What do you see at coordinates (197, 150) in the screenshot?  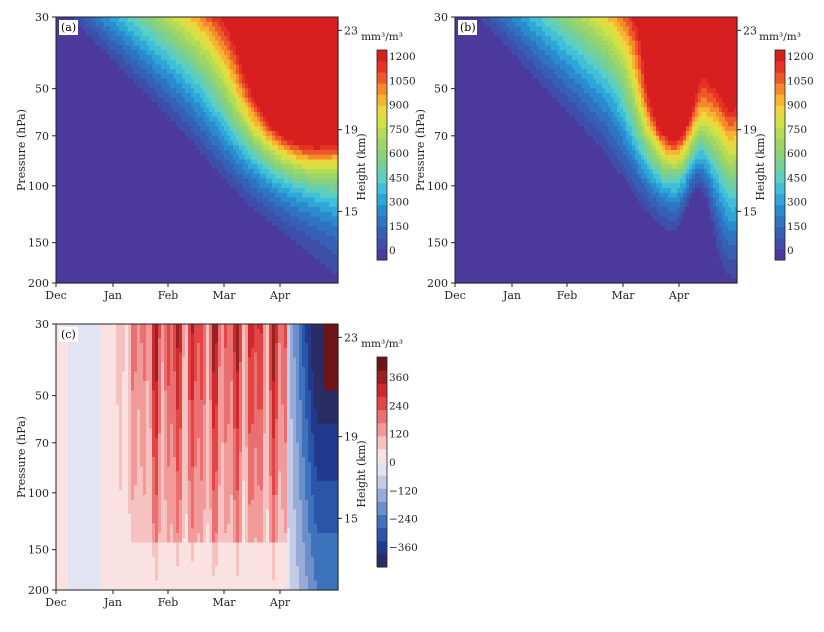 I see `contour-field` at bounding box center [197, 150].